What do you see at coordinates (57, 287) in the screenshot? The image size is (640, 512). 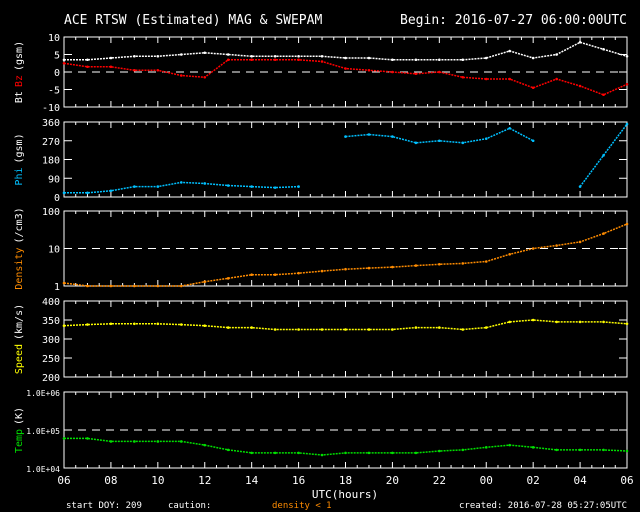 I see `y-tick-label: 1` at bounding box center [57, 287].